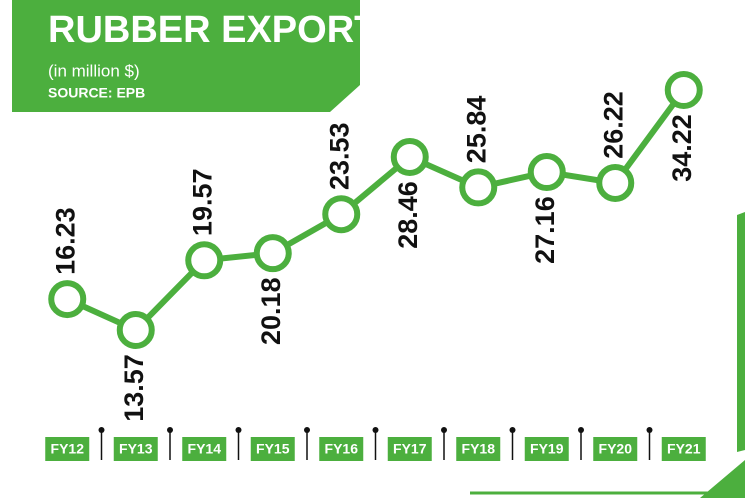 The image size is (745, 498). I want to click on x-tick-label: FY13, so click(136, 449).